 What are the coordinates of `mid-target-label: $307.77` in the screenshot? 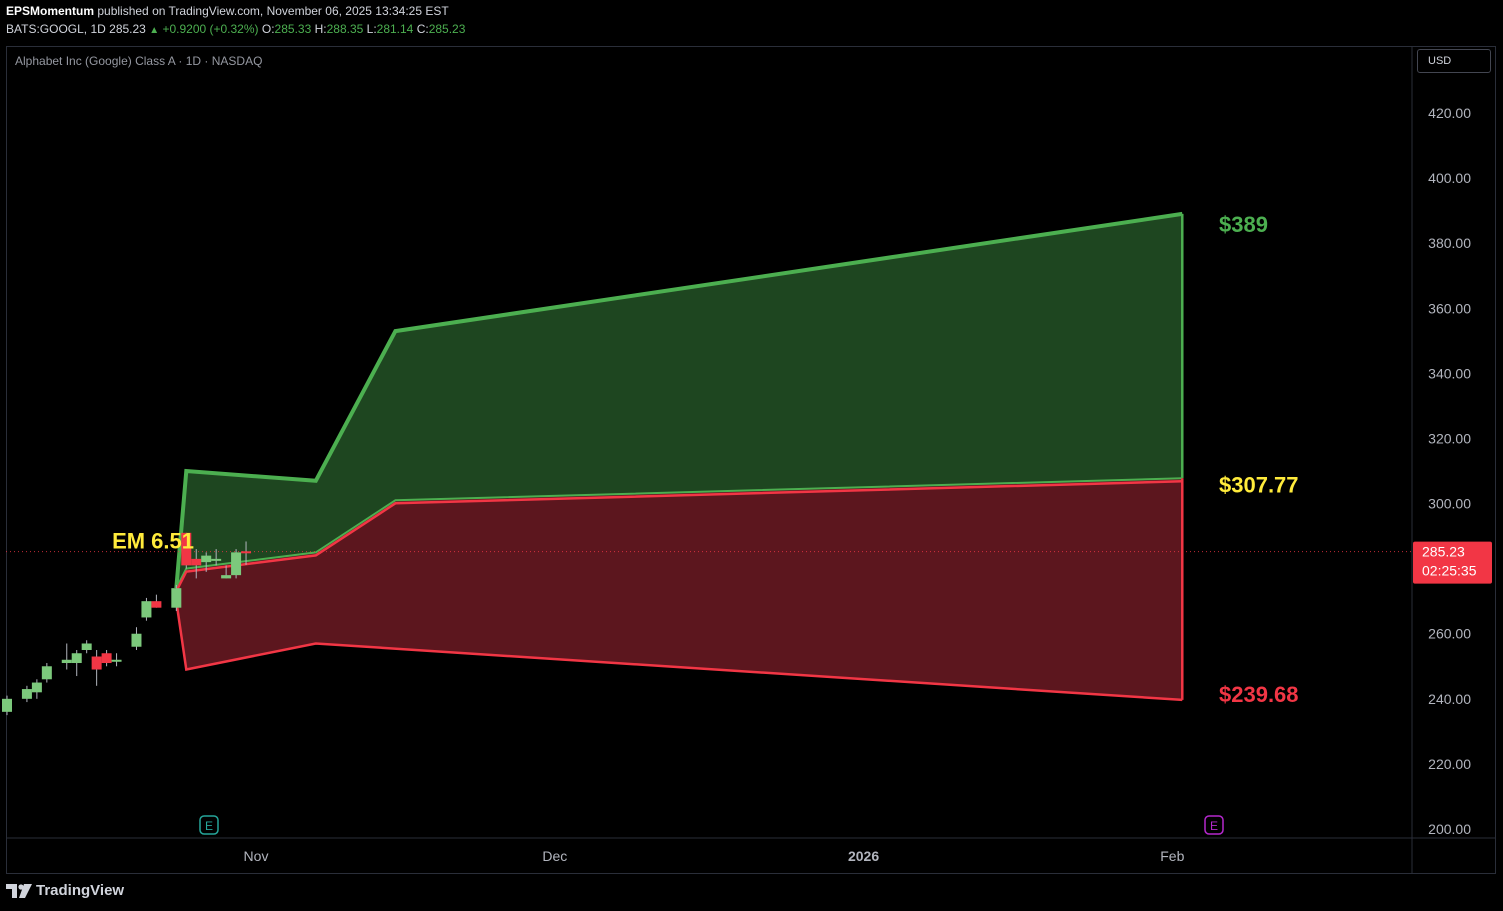 It's located at (1259, 484).